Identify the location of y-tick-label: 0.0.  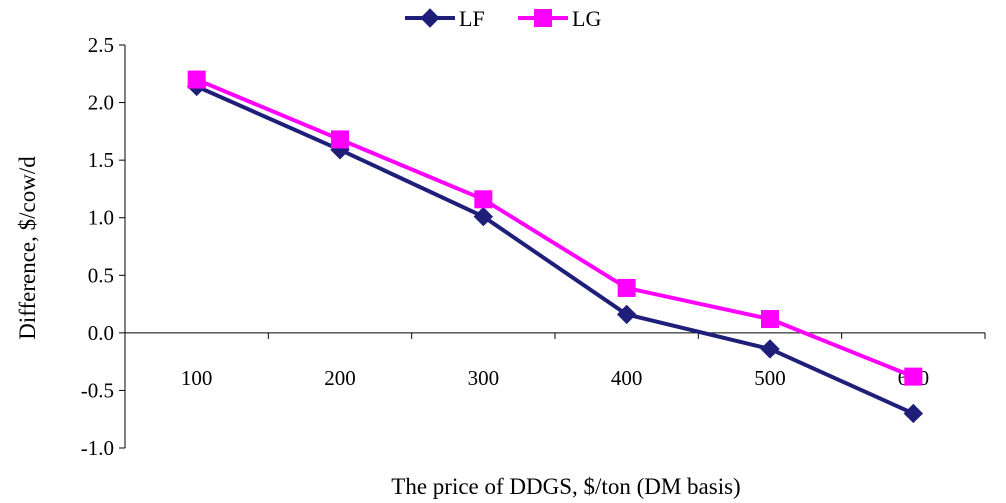
(101, 333).